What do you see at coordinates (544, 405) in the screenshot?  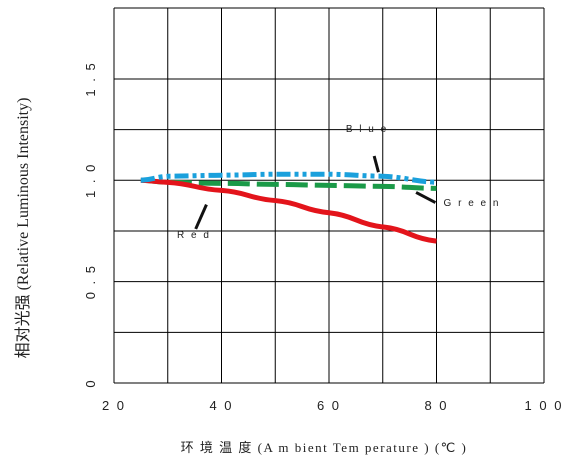 I see `x-tick-label: 1 0 0` at bounding box center [544, 405].